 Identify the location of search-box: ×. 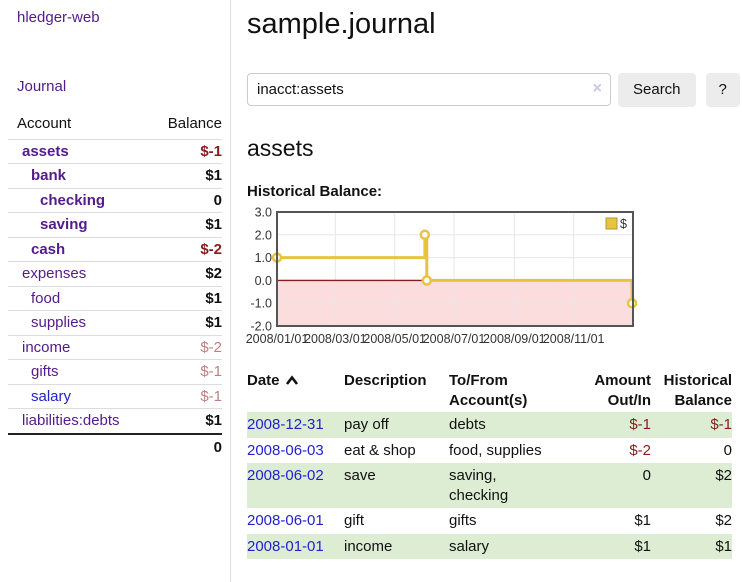
(429, 90).